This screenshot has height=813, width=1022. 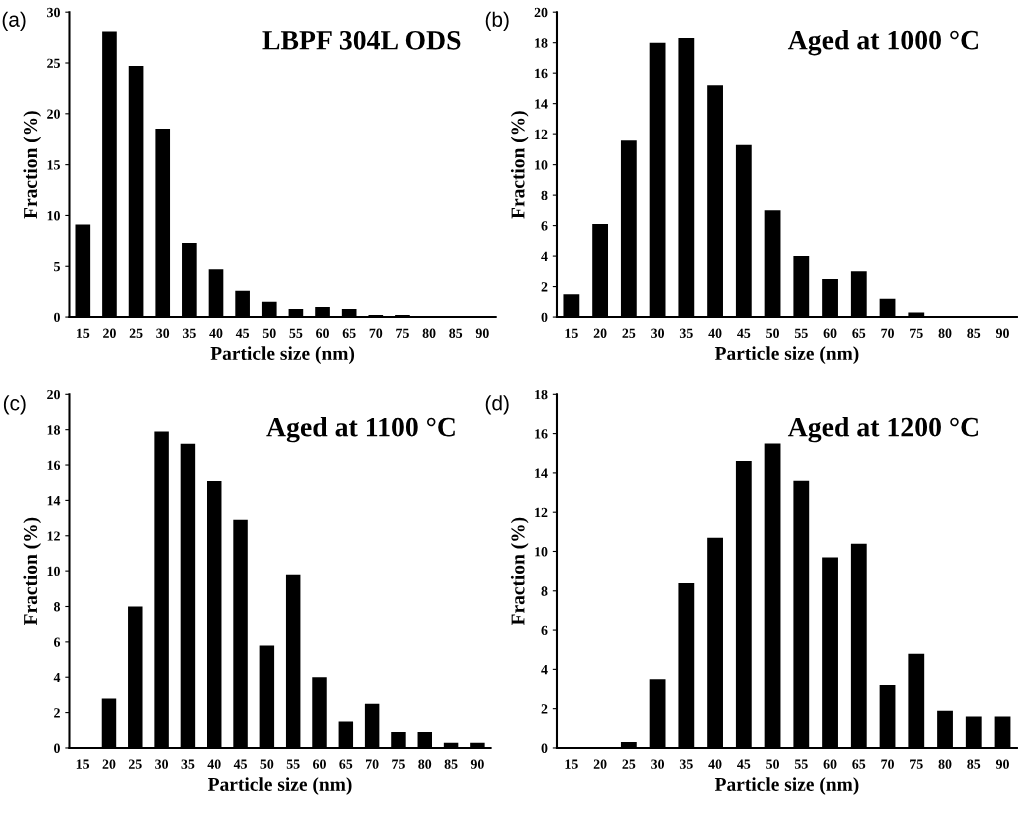 What do you see at coordinates (360, 429) in the screenshot?
I see `text: Aged at 1100 °C` at bounding box center [360, 429].